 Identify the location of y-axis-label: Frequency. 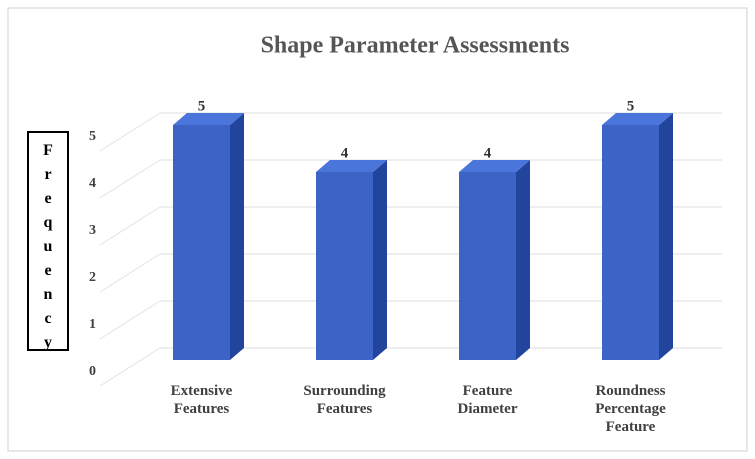
(48, 241).